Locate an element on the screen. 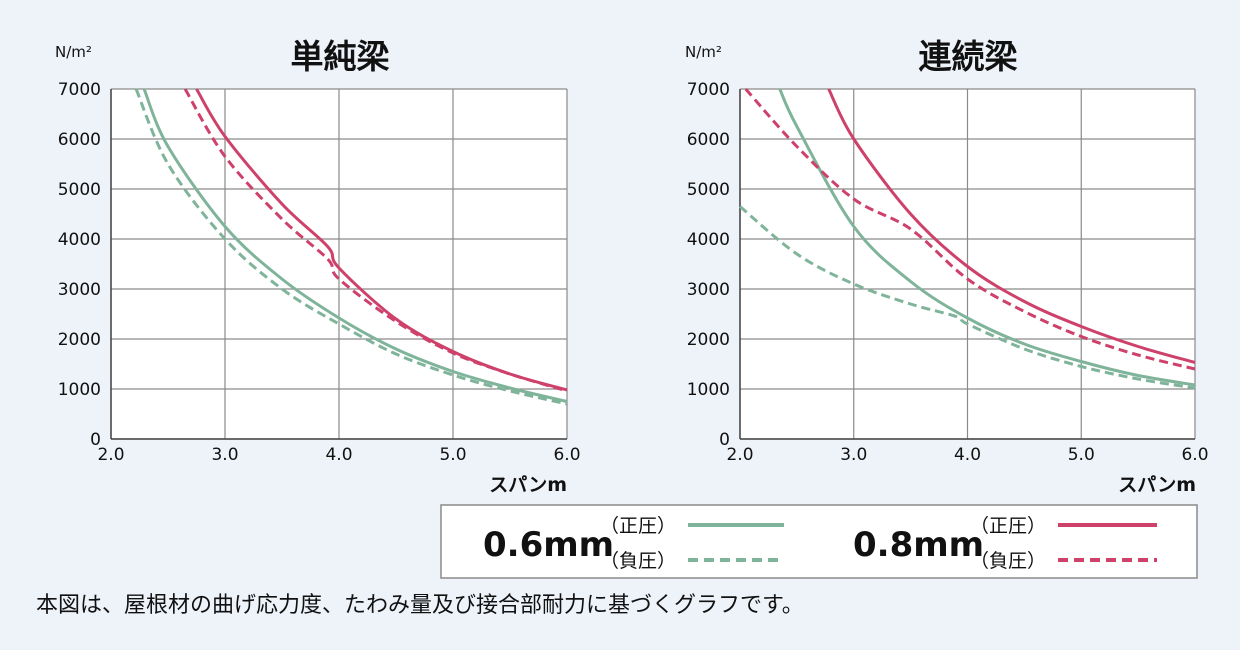  caption: 本図は、屋根材の曲げ応力度、たわみ量及び接合部耐力に基づくグラフです。 is located at coordinates (420, 605).